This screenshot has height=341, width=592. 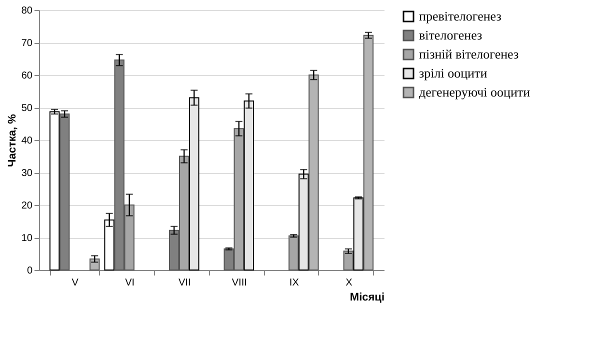 What do you see at coordinates (27, 173) in the screenshot?
I see `y-tick-label: 30` at bounding box center [27, 173].